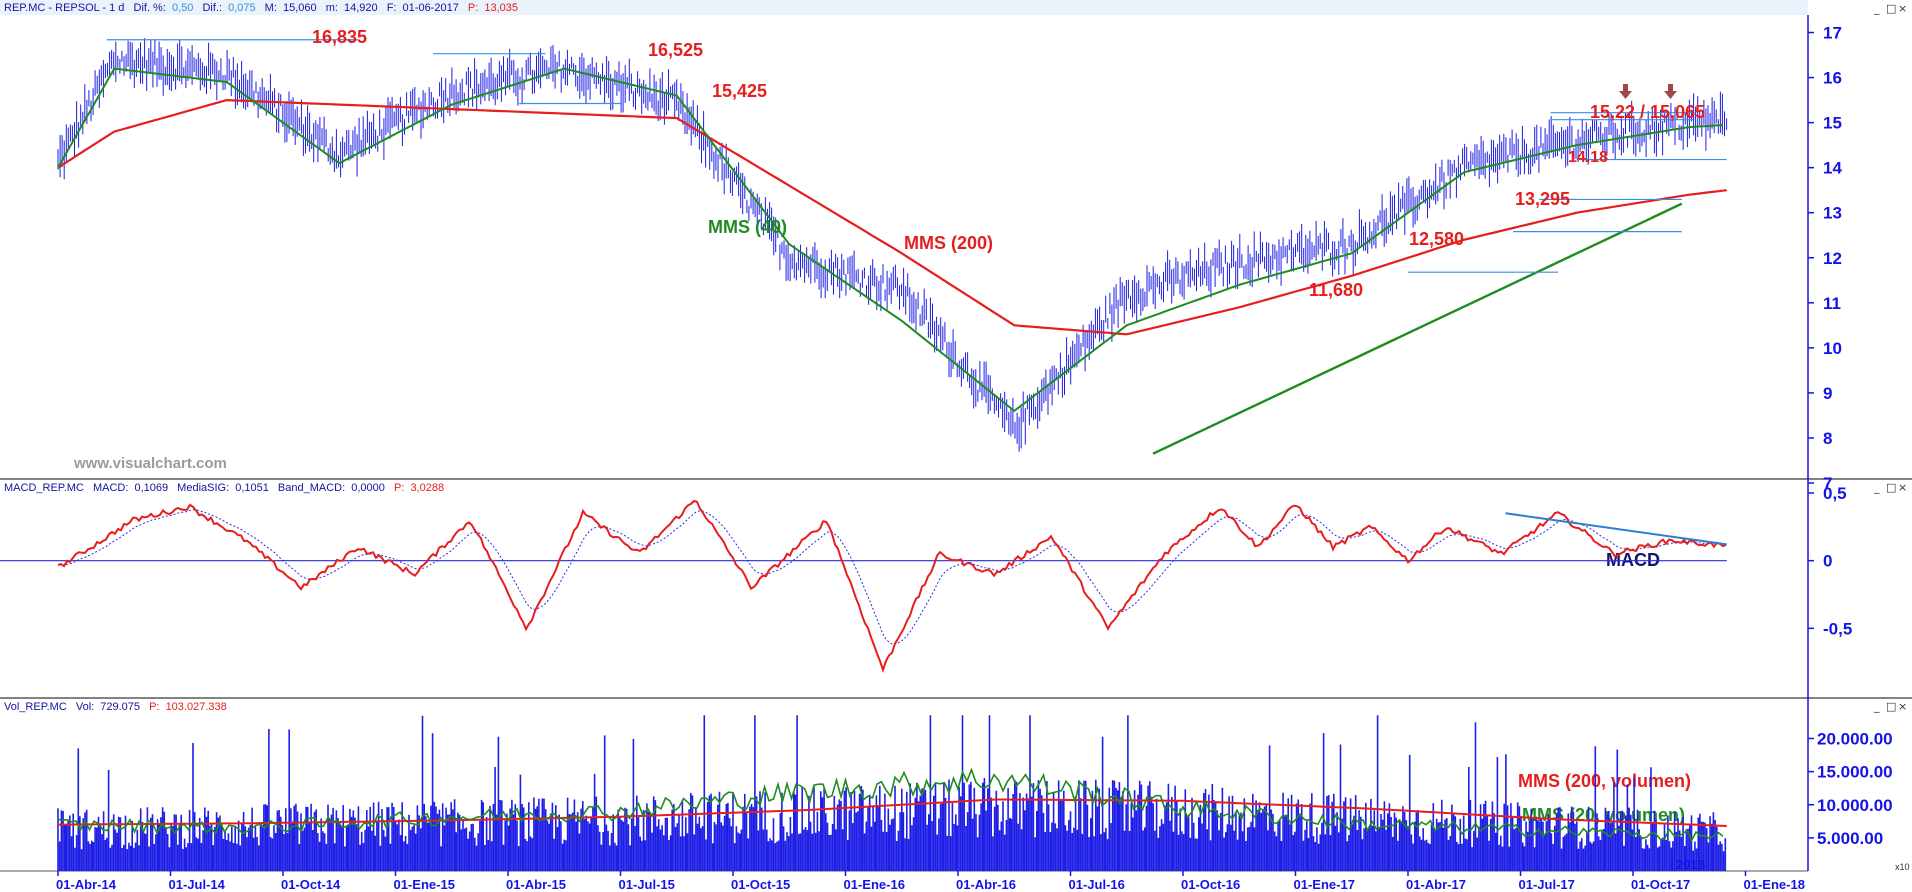 The width and height of the screenshot is (1912, 892). What do you see at coordinates (1832, 33) in the screenshot?
I see `price-axis-label: 17` at bounding box center [1832, 33].